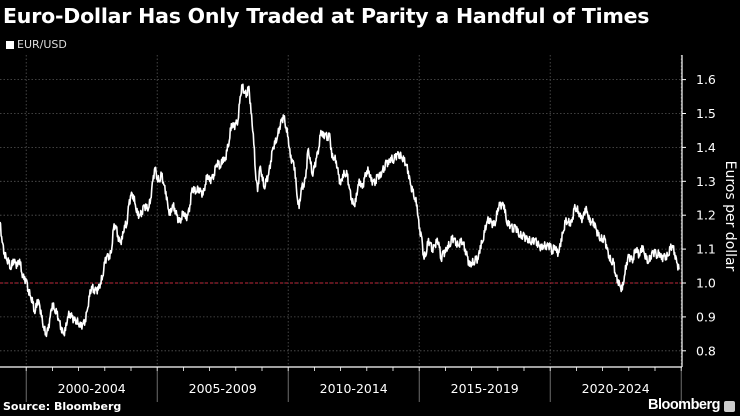  I want to click on source-note: Source: Bloomberg, so click(62, 406).